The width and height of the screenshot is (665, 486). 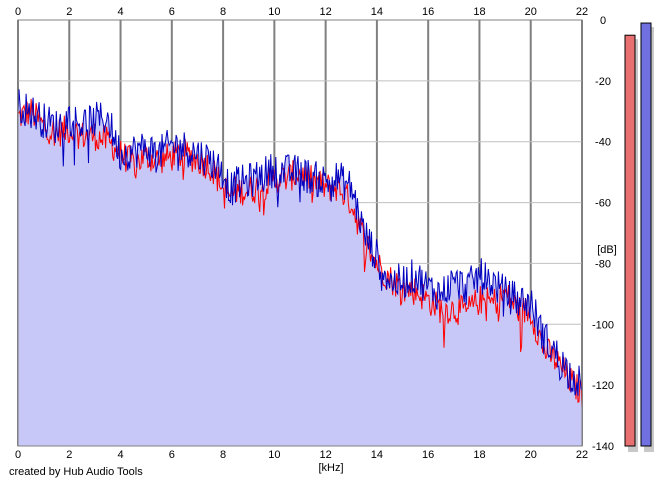 What do you see at coordinates (582, 455) in the screenshot?
I see `x-tick-label-bottom: 22` at bounding box center [582, 455].